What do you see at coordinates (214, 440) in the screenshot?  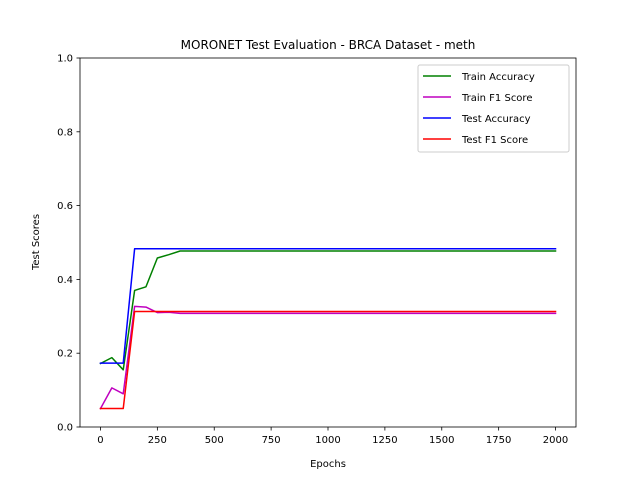 I see `x-tick-label: 500` at bounding box center [214, 440].